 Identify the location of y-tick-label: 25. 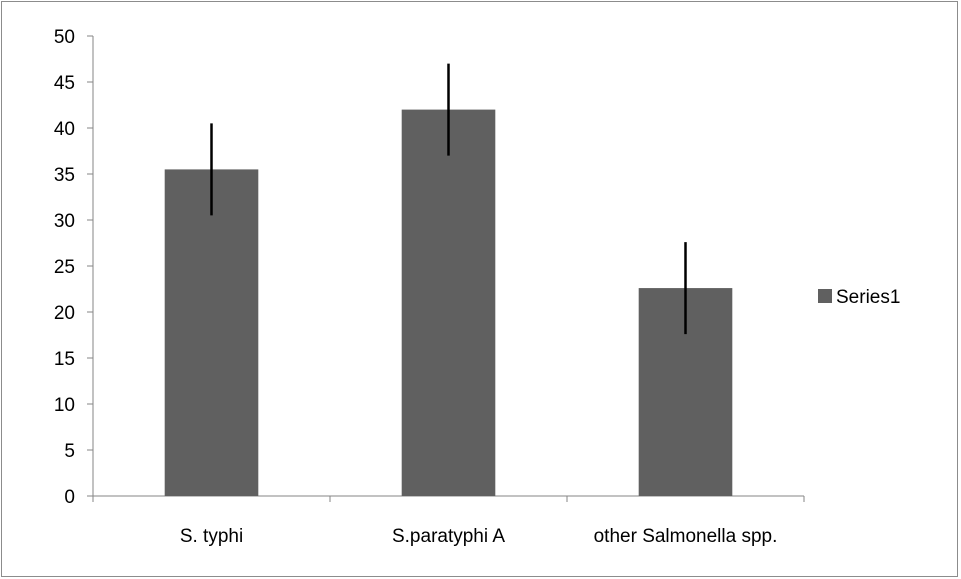
(64, 267).